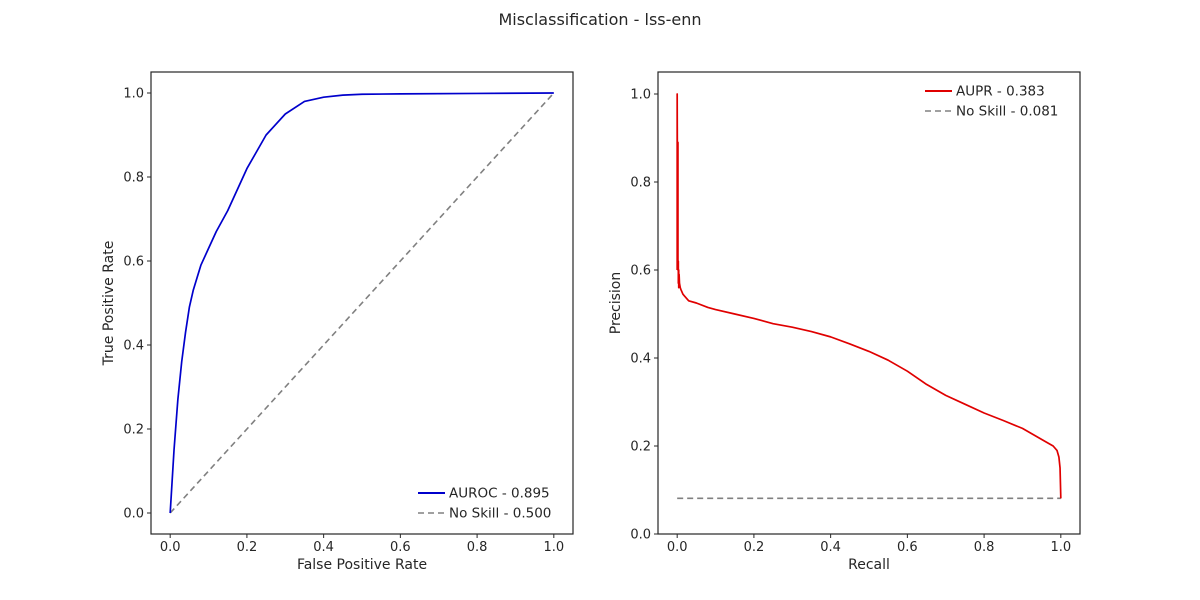  Describe the element at coordinates (170, 547) in the screenshot. I see `roc-x-tick-label: 0.0` at that location.